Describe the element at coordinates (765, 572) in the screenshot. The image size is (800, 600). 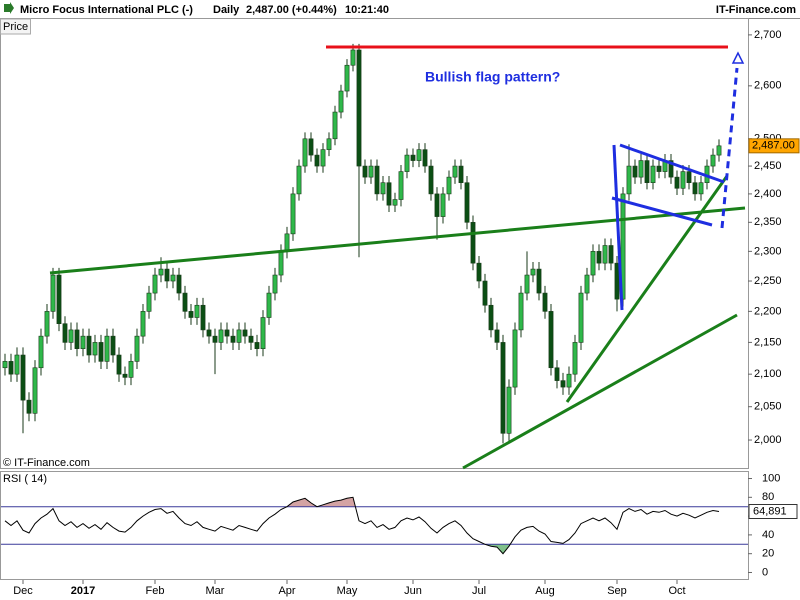
I see `y-tick-label: 0` at that location.